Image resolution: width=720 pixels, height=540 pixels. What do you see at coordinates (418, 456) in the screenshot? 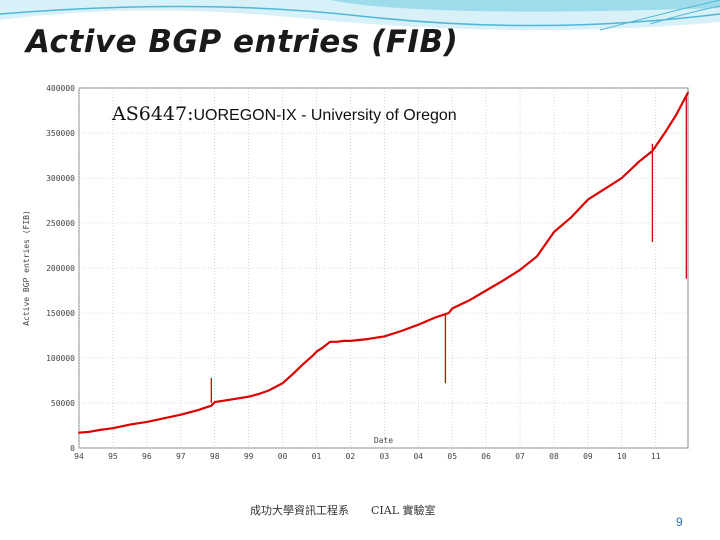
I see `x-tick-label: 04` at bounding box center [418, 456].